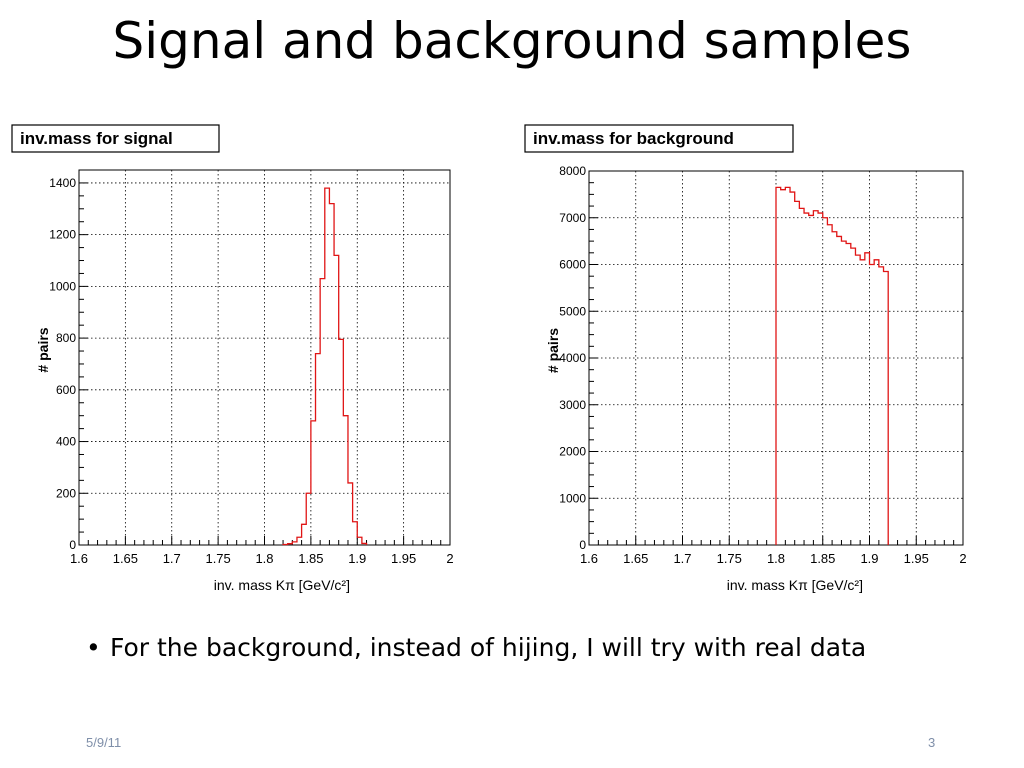 This screenshot has width=1024, height=768. I want to click on y-tick-label: 6000, so click(572, 265).